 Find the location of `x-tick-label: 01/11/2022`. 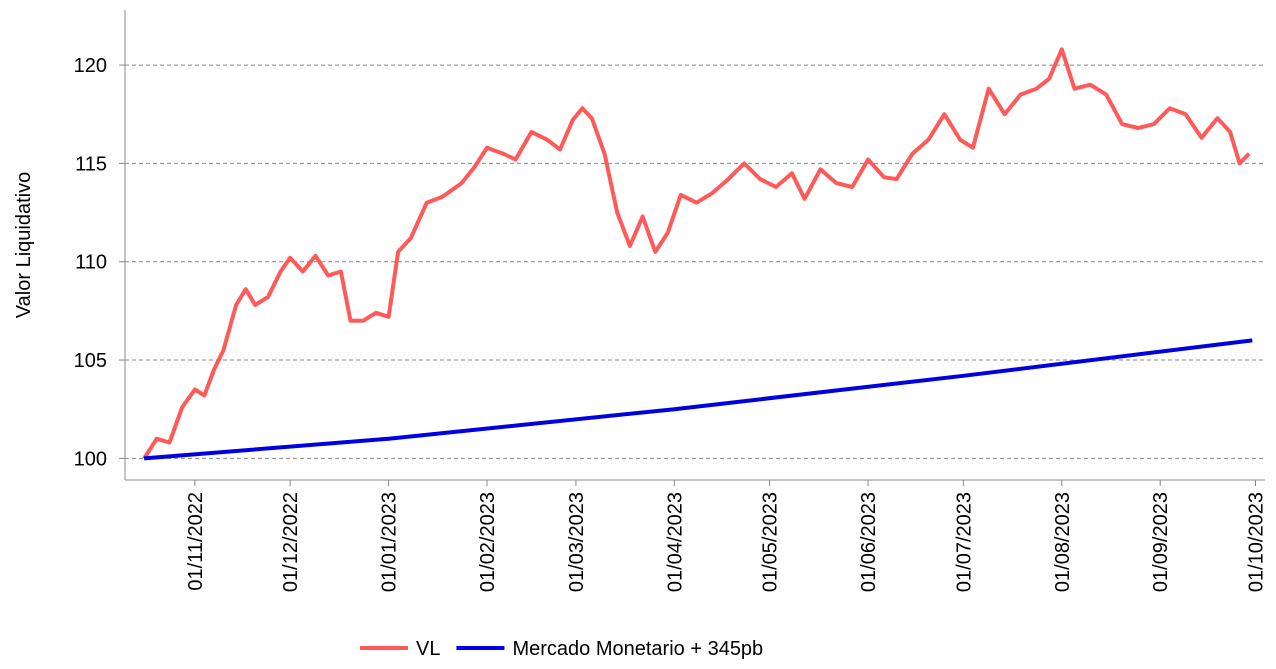

x-tick-label: 01/11/2022 is located at coordinates (196, 541).